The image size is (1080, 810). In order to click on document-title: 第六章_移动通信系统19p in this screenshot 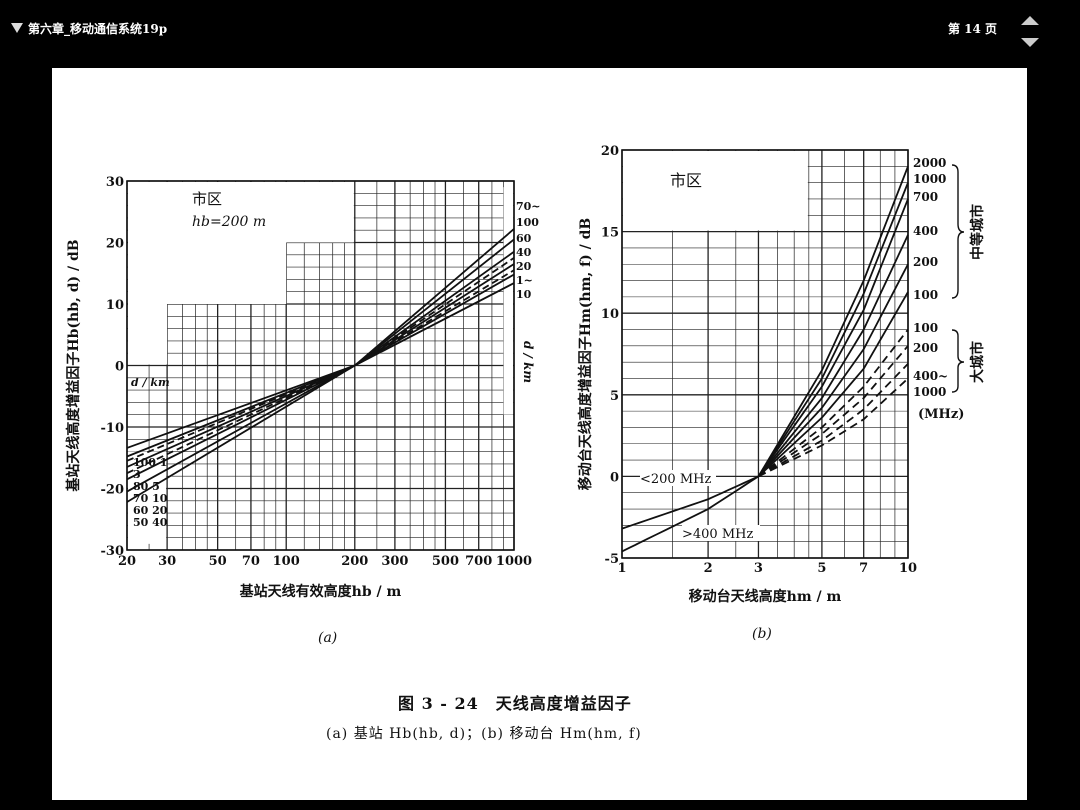, I will do `click(98, 29)`.